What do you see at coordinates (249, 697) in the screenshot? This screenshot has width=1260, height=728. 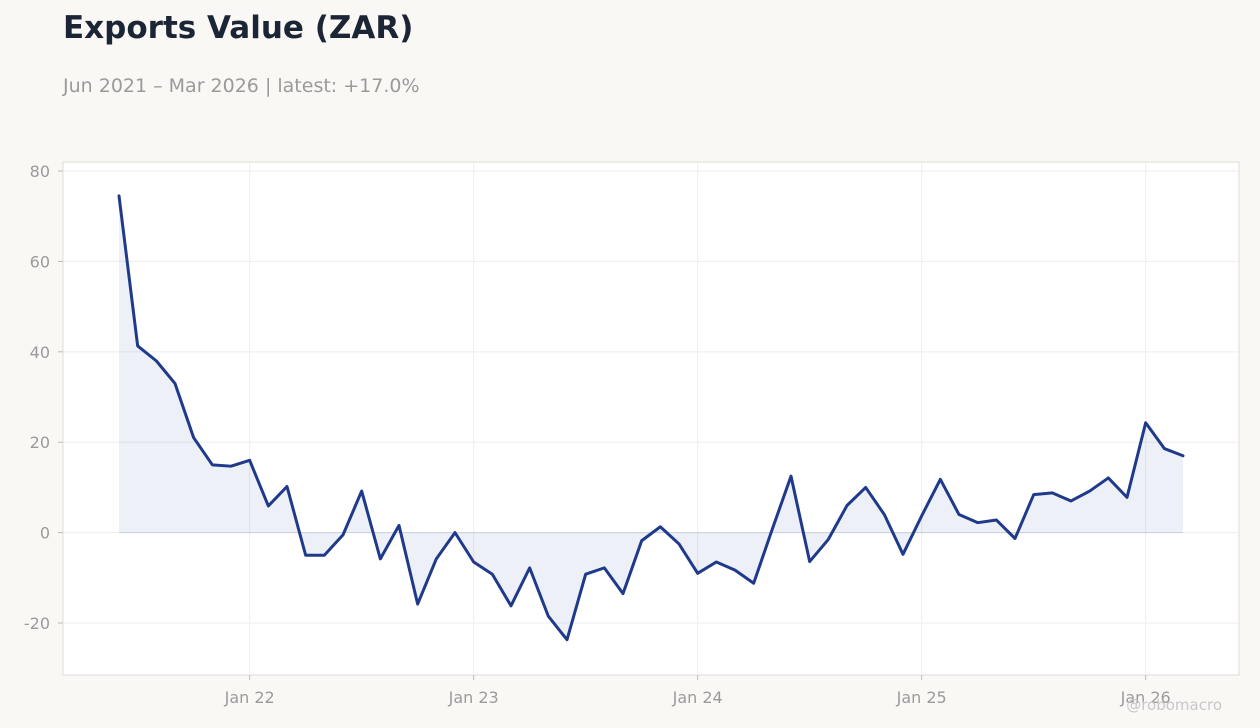 I see `x-tick-label: Jan 22` at bounding box center [249, 697].